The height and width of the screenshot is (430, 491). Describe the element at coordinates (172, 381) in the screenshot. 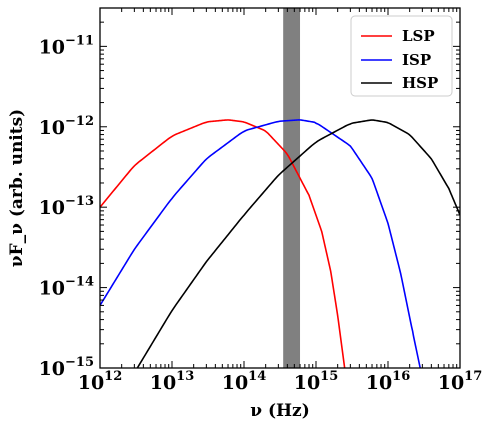

I see `x-tick-label: 1013` at that location.